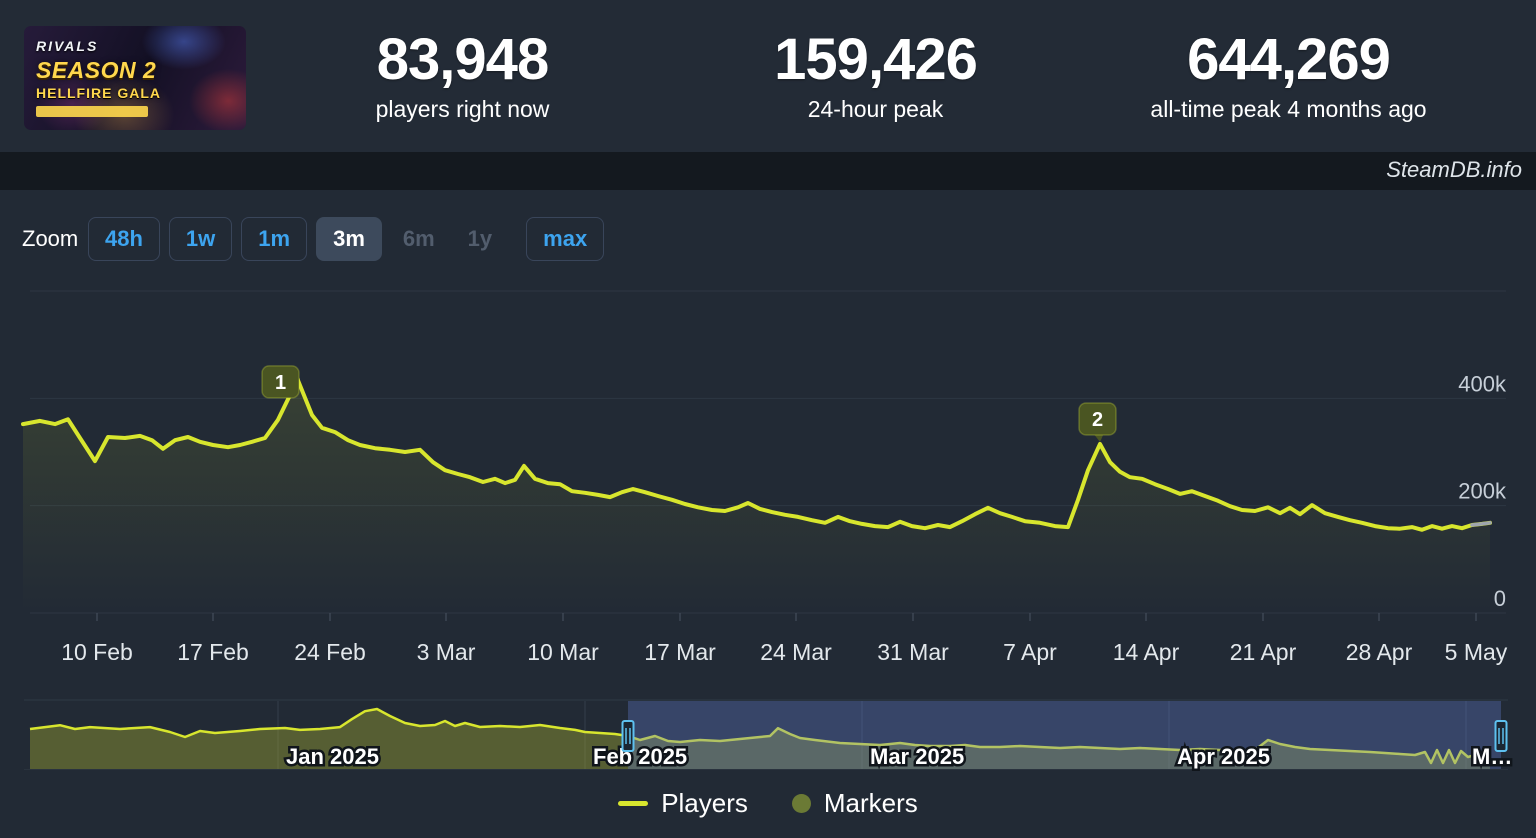 Image resolution: width=1536 pixels, height=838 pixels. I want to click on game-banner: RIVALS SEASON 2 HELLFIRE GALA, so click(135, 78).